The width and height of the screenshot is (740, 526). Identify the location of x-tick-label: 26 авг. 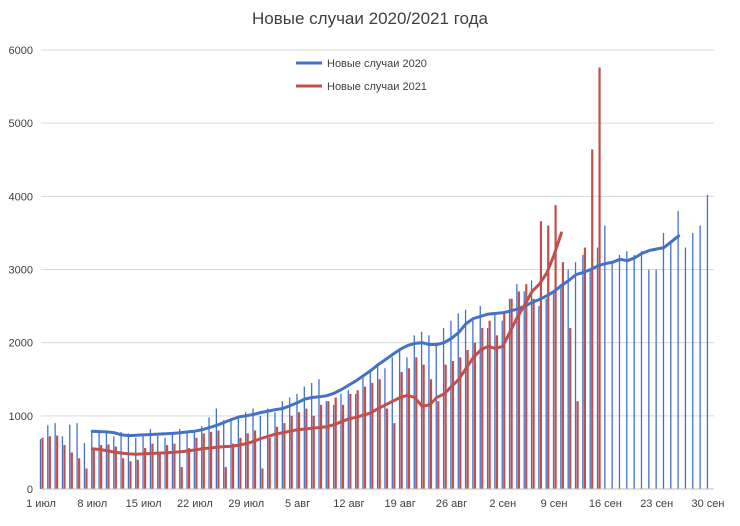
(451, 504).